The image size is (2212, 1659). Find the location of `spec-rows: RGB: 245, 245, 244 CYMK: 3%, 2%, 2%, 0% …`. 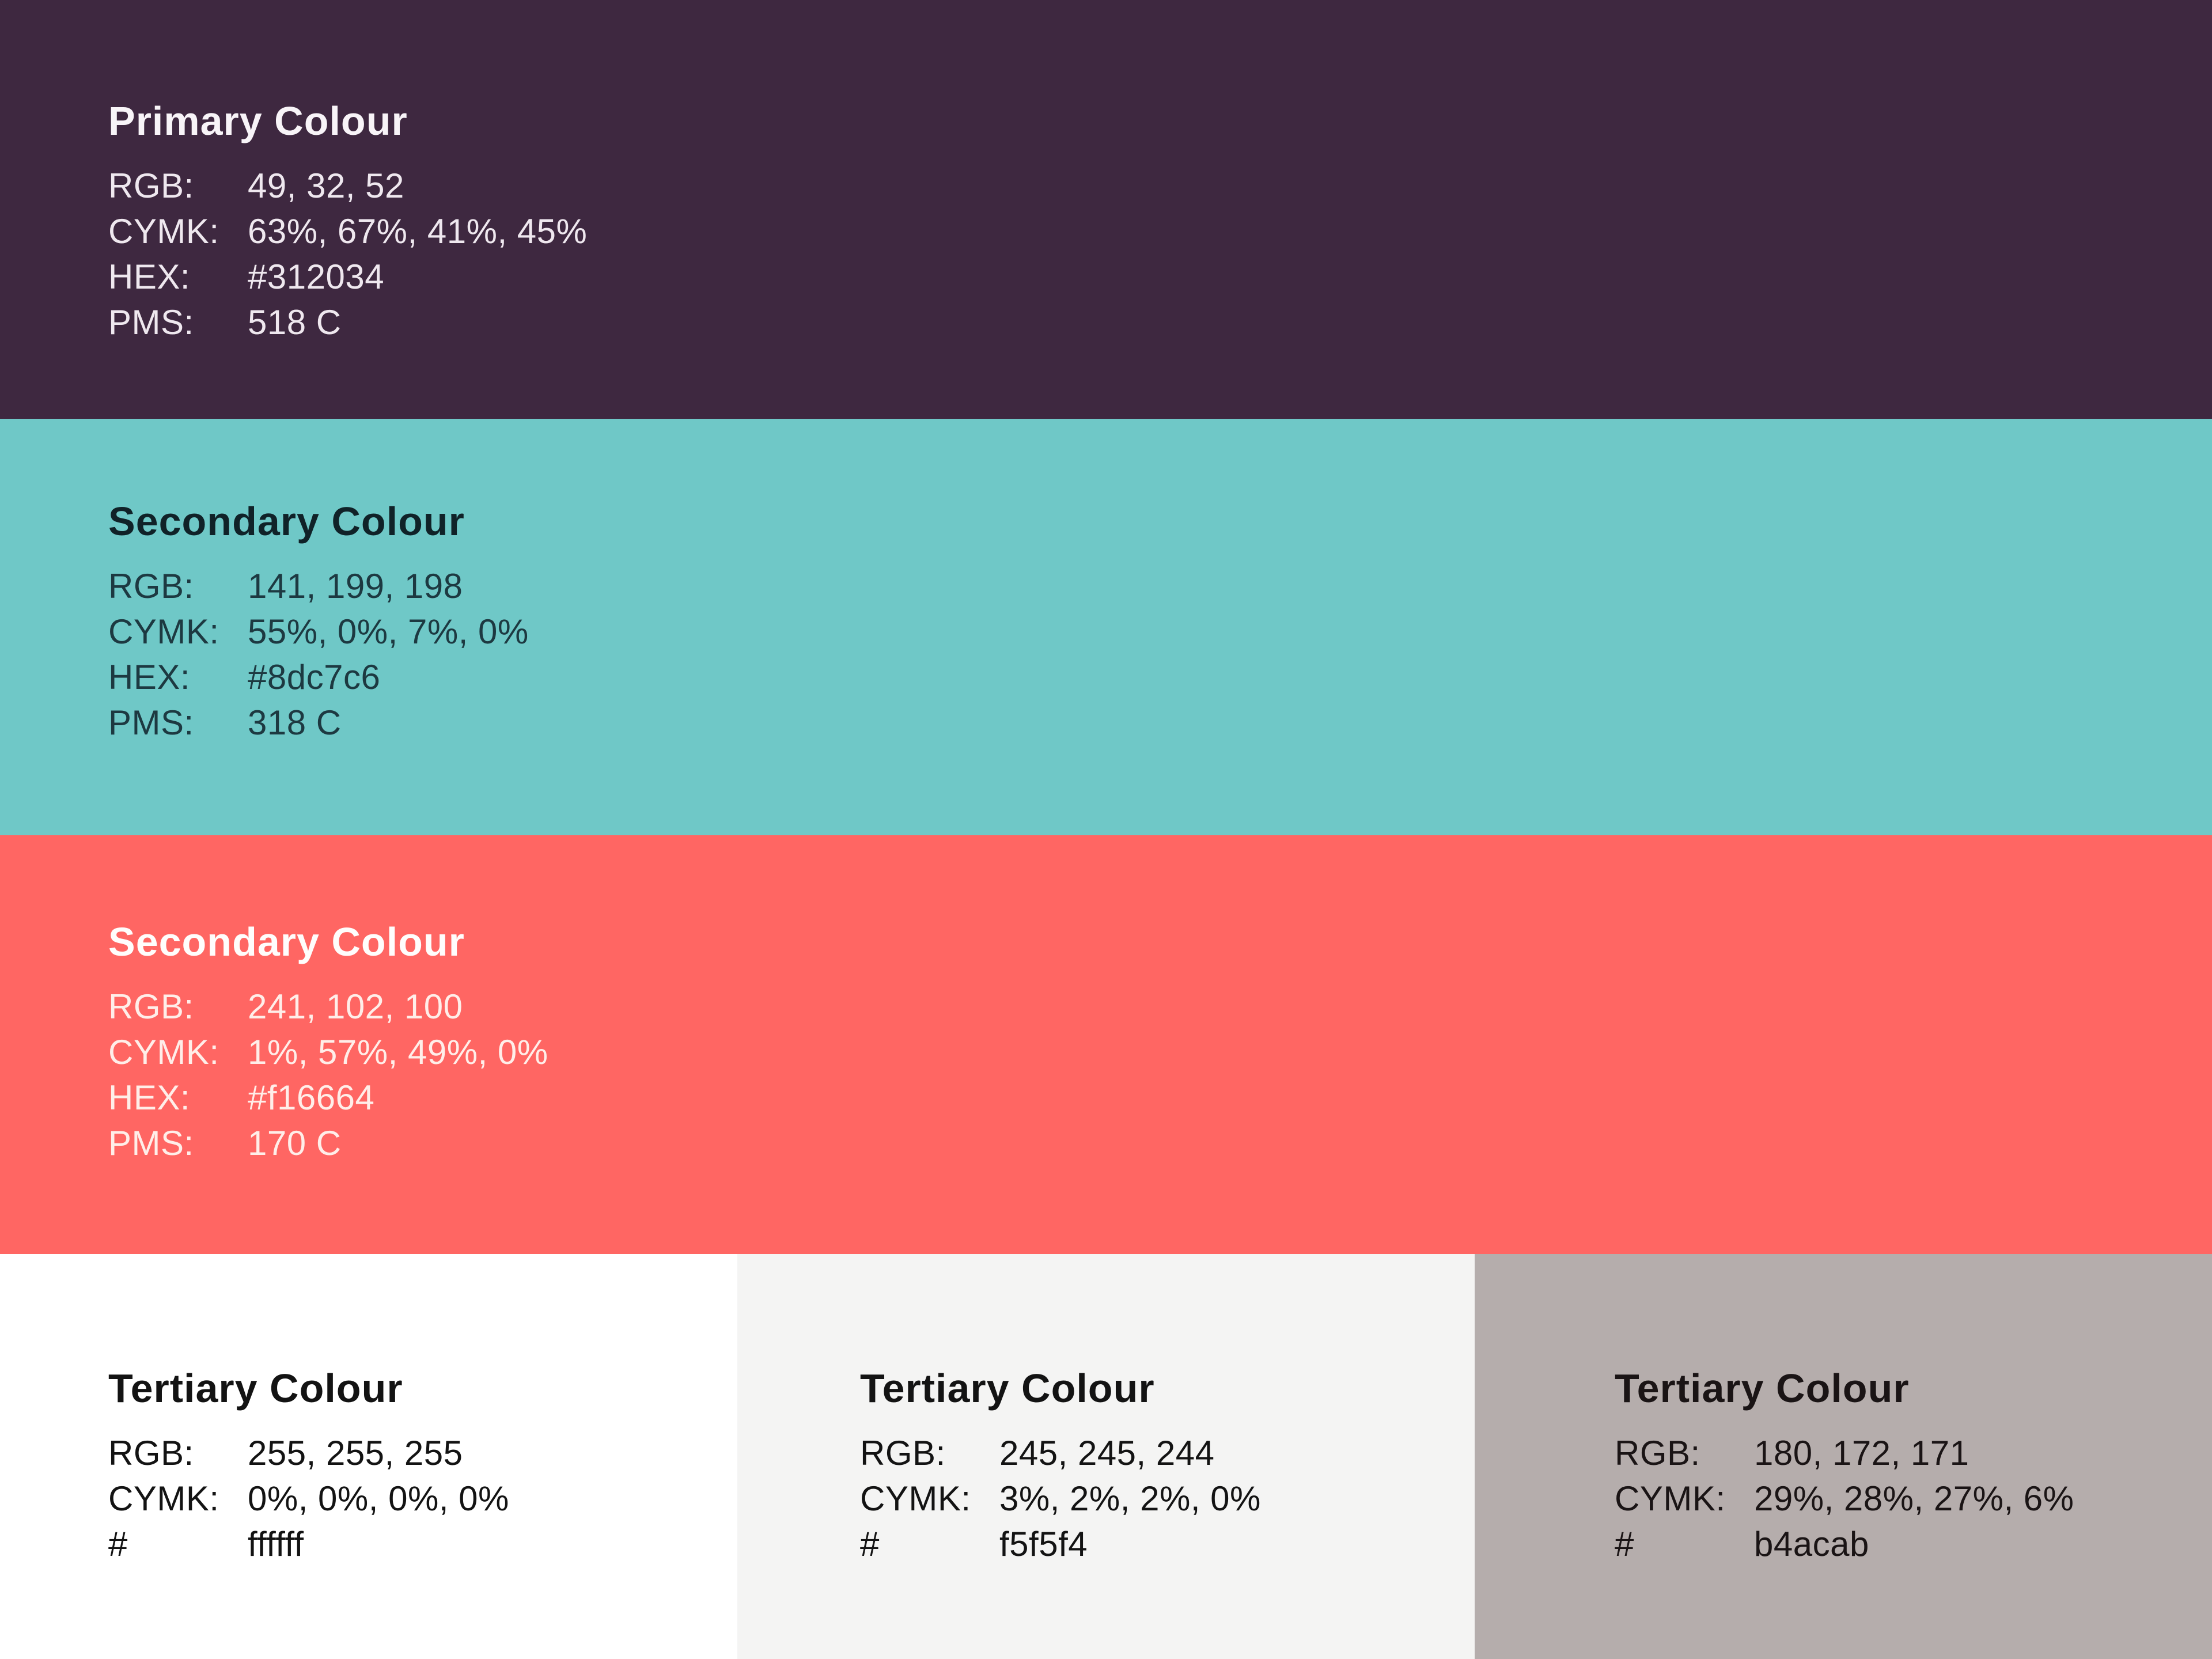

spec-rows: RGB: 245, 245, 244 CYMK: 3%, 2%, 2%, 0% … is located at coordinates (1167, 1498).